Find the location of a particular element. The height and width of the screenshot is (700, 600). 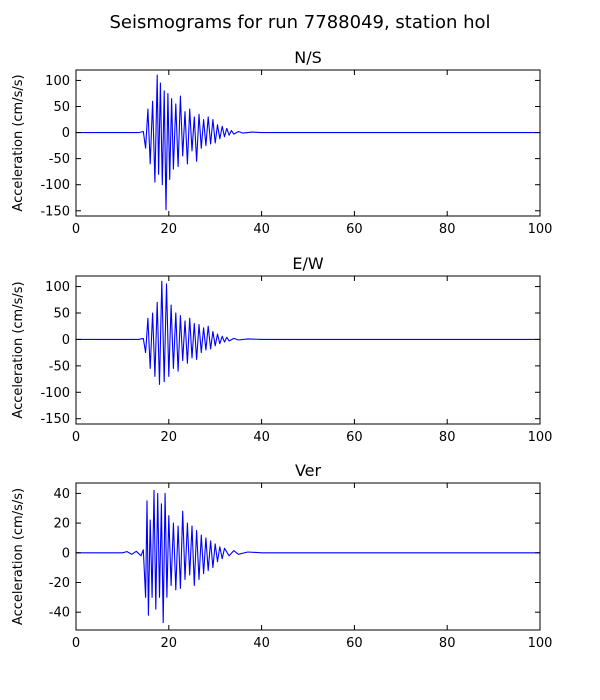

figure-title: Seismograms for run 7788049, station hol is located at coordinates (299, 22).